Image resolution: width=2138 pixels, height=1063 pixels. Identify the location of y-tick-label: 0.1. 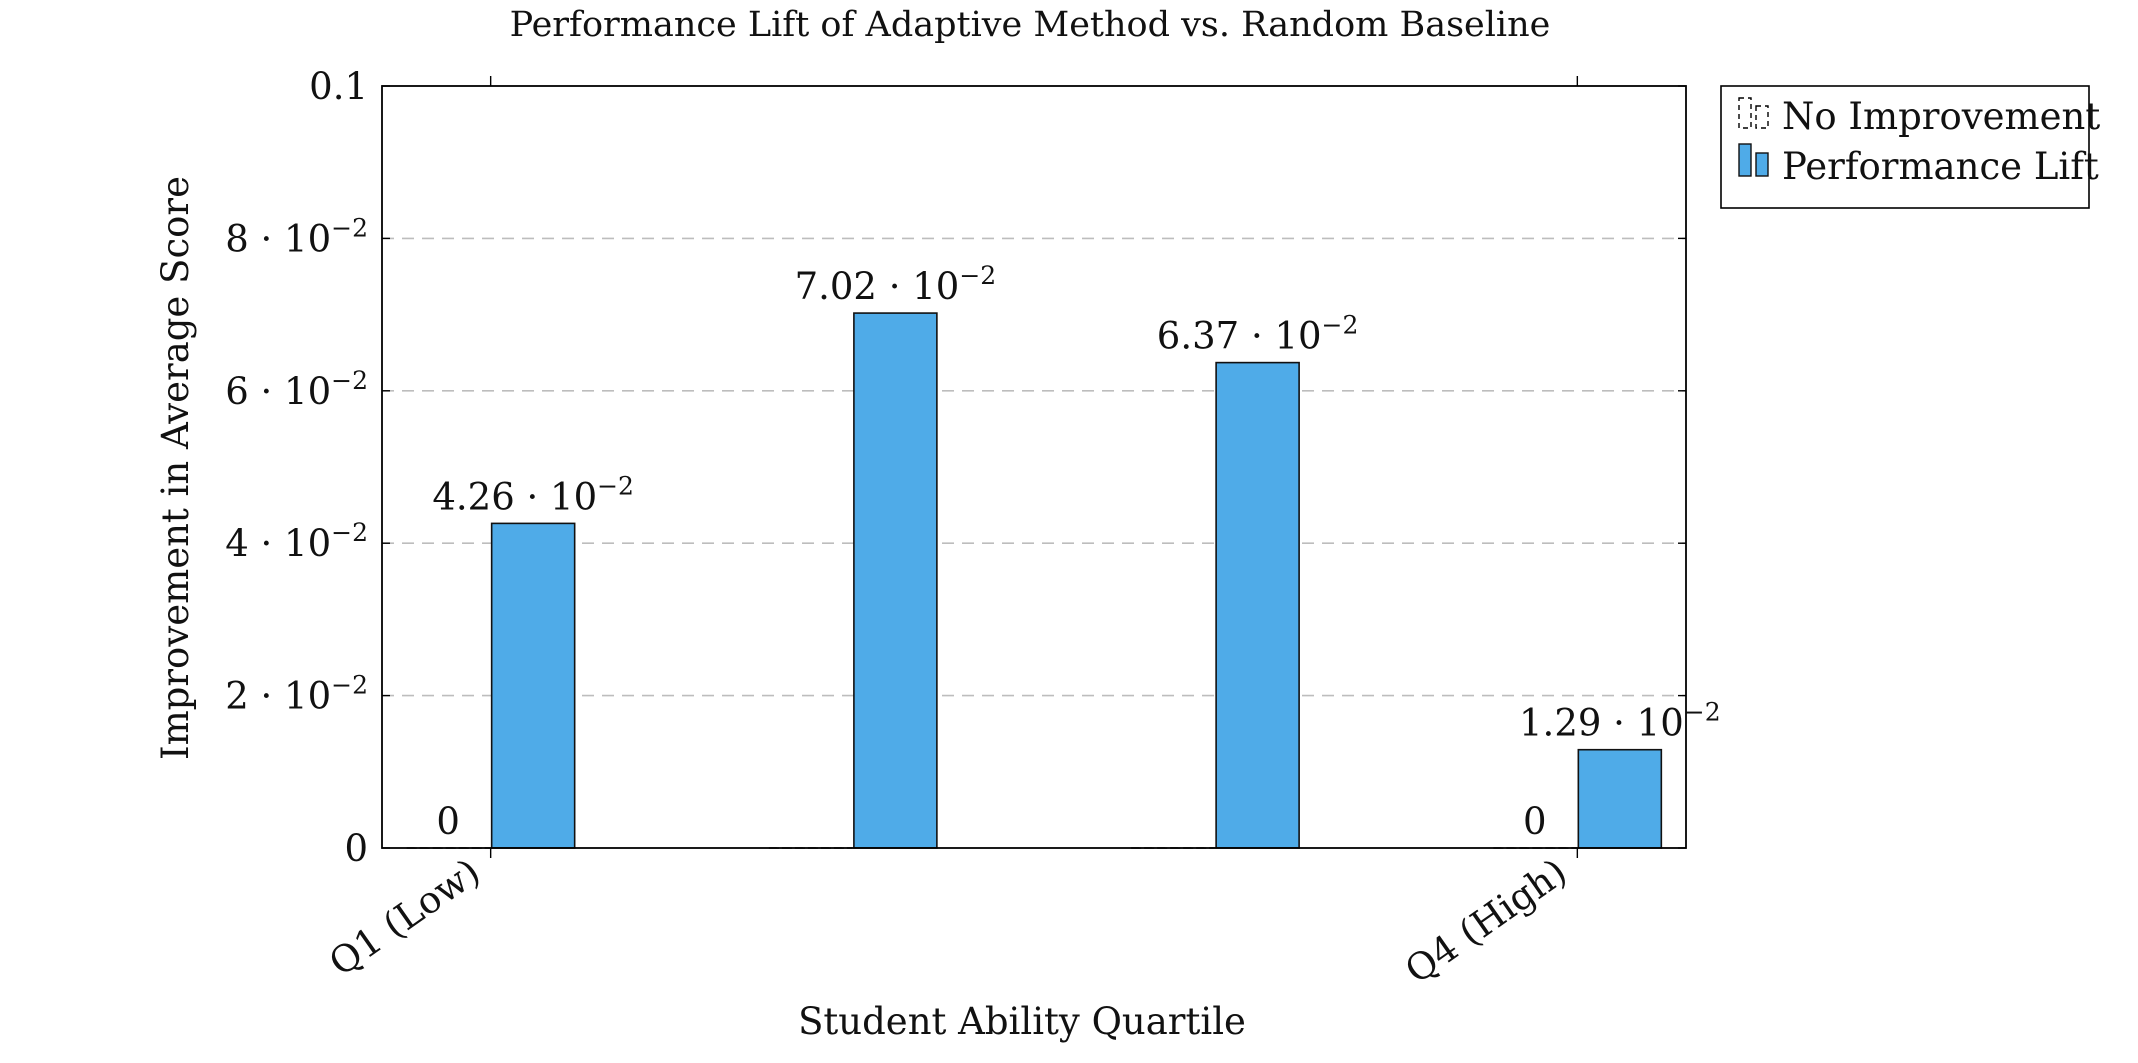
(338, 86).